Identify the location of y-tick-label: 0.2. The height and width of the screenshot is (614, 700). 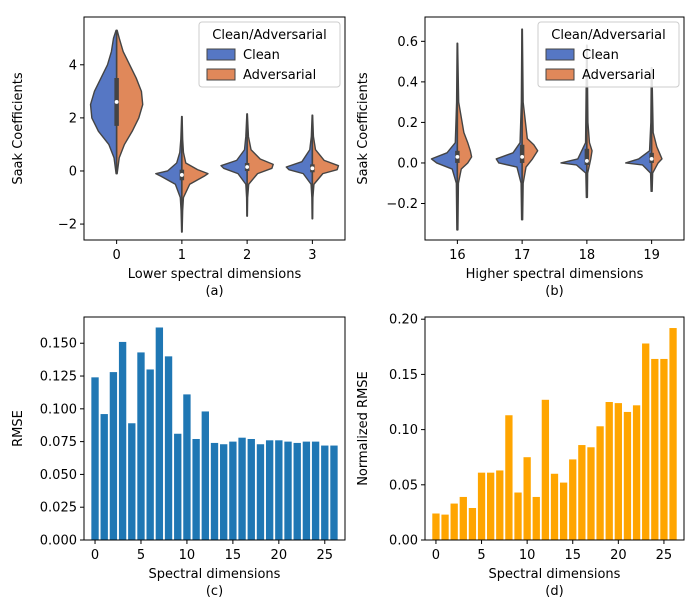
(407, 123).